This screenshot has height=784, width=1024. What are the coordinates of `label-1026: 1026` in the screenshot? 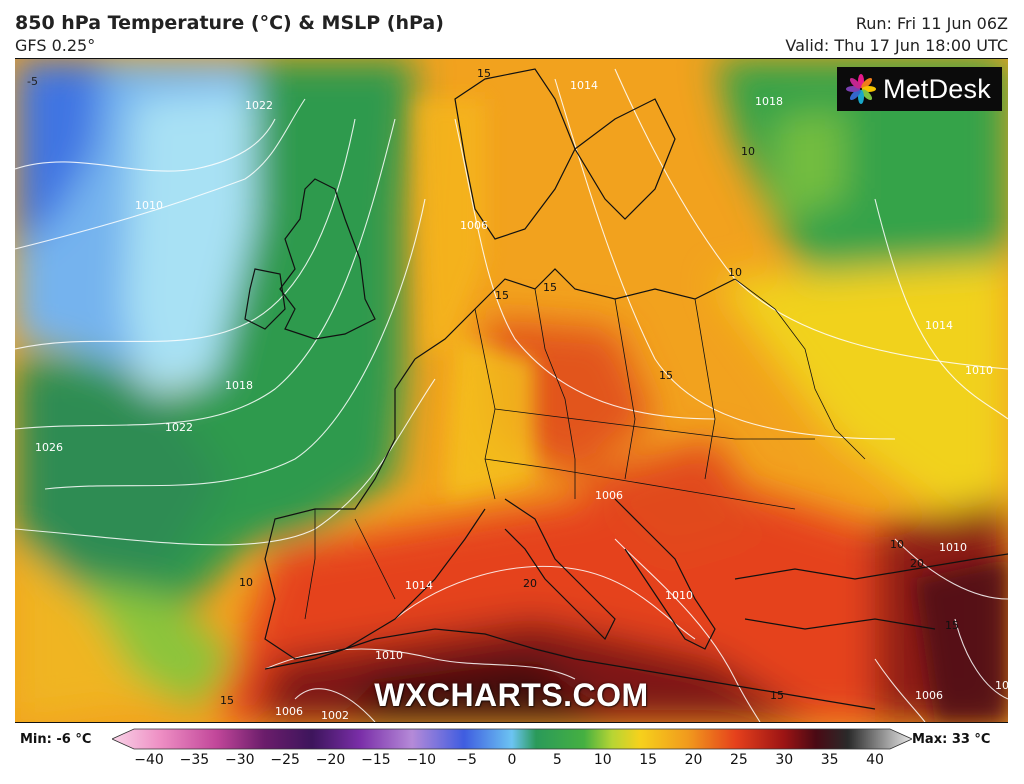 It's located at (49, 447).